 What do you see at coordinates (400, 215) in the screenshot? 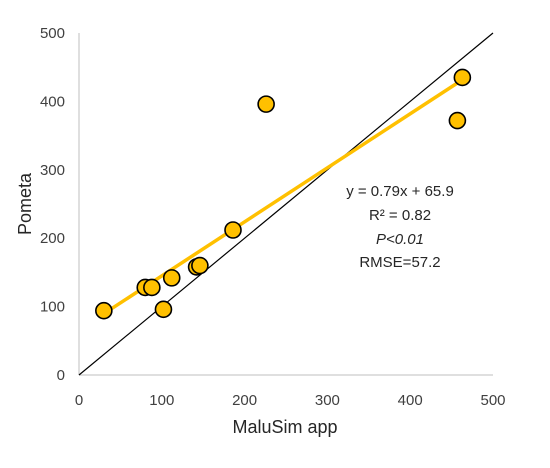
I see `annotation-r-squared: R² = 0.82` at bounding box center [400, 215].